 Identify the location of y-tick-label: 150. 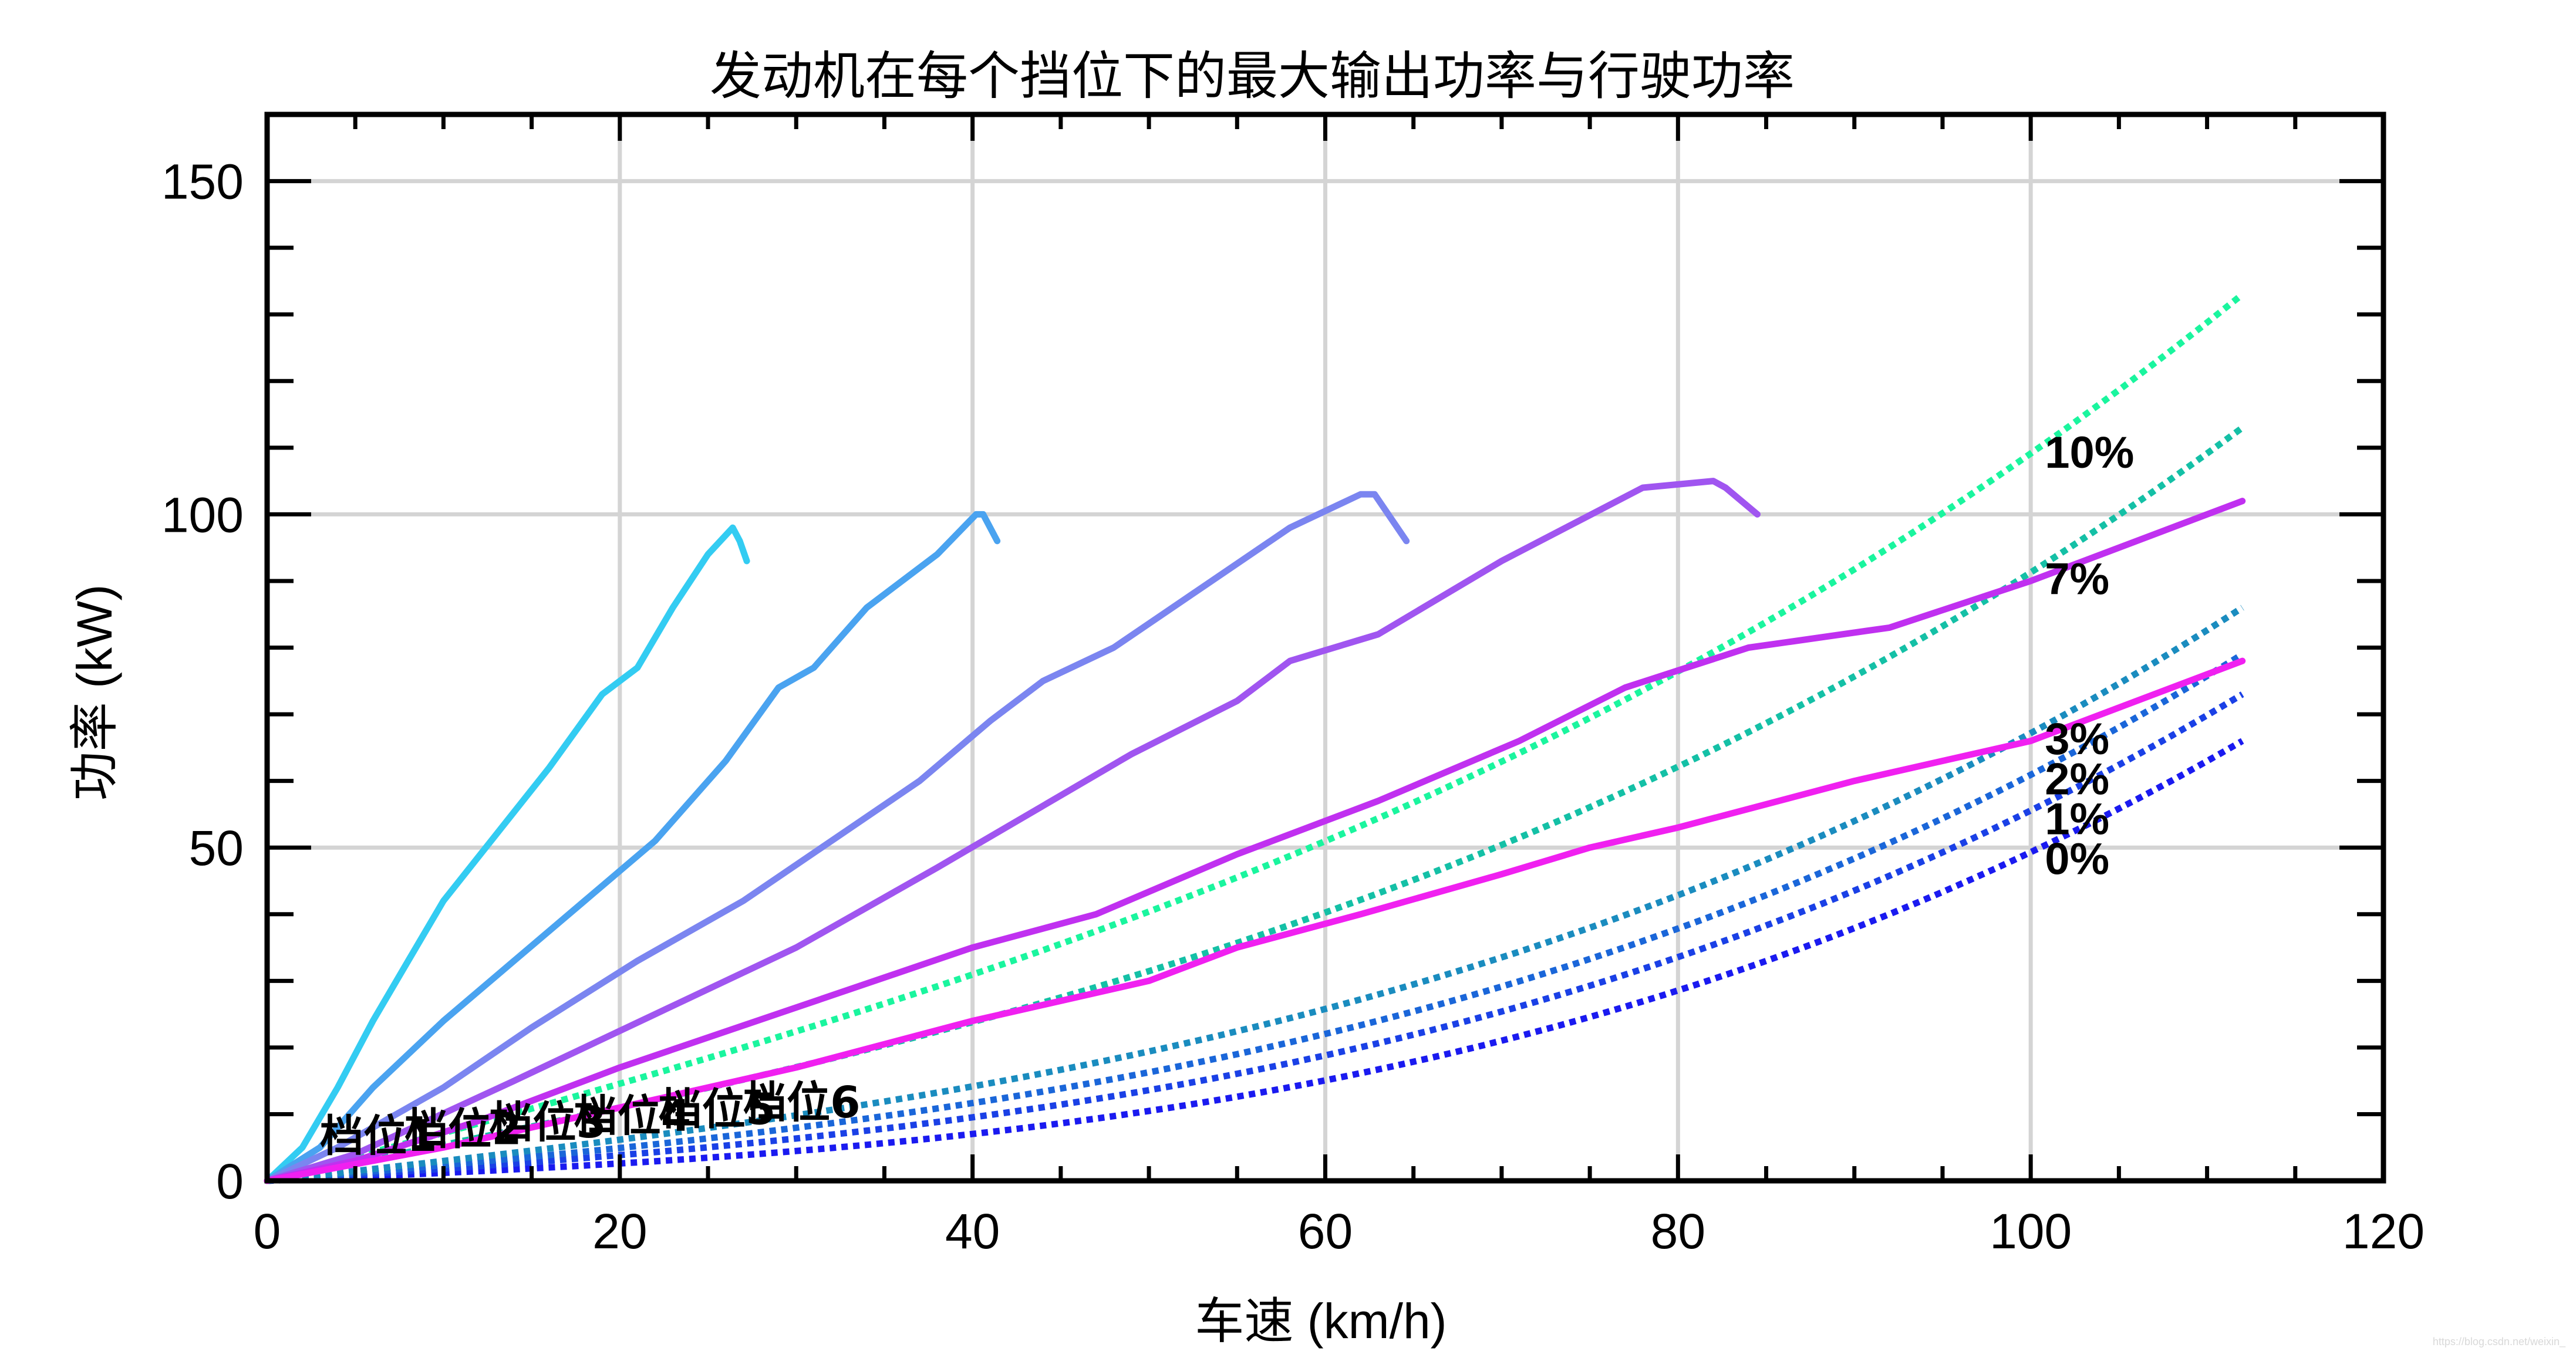
(202, 182).